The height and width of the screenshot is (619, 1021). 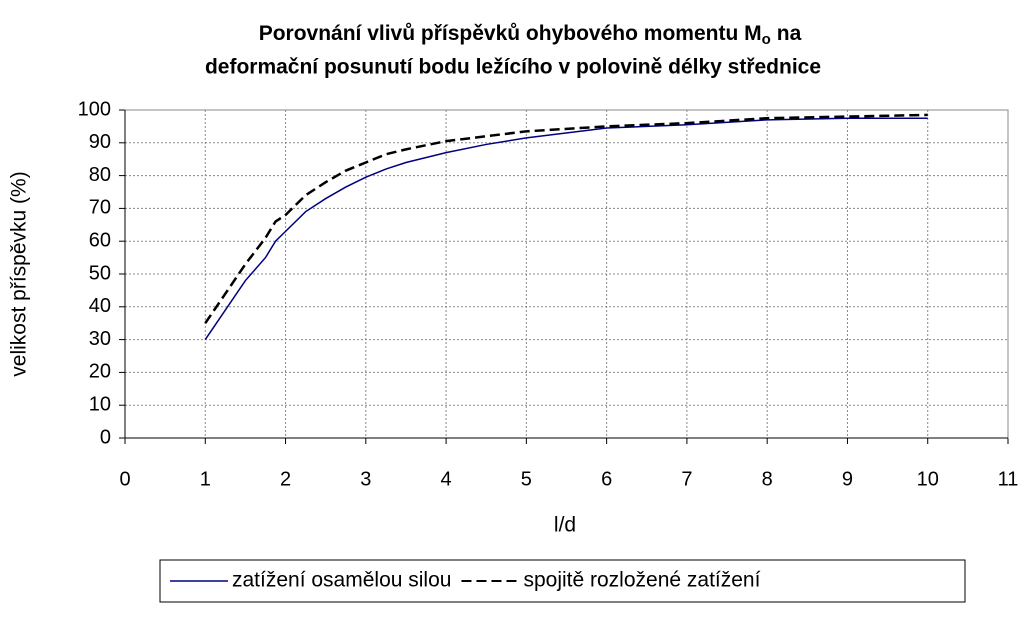 I want to click on x-tick-label: 8, so click(x=767, y=479).